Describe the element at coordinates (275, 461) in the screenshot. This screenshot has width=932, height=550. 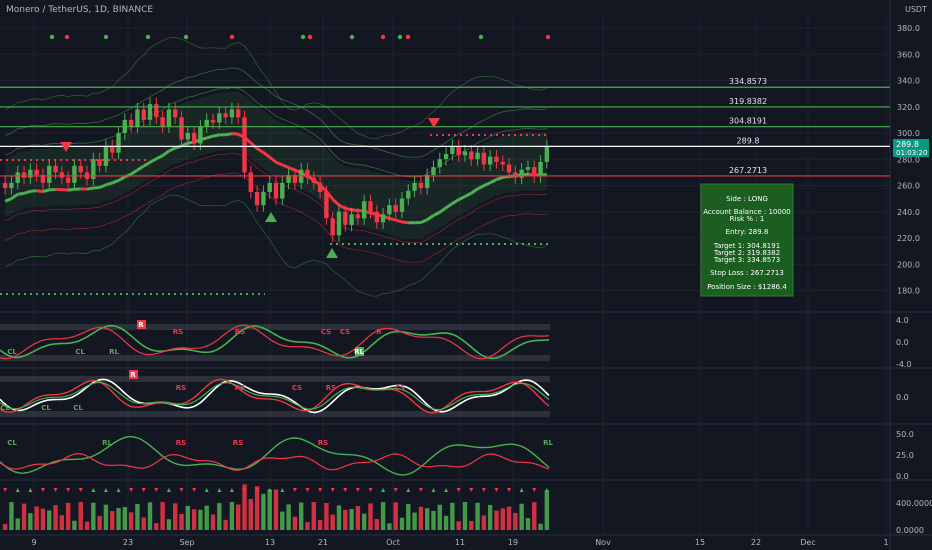
I see `osc3-signal` at that location.